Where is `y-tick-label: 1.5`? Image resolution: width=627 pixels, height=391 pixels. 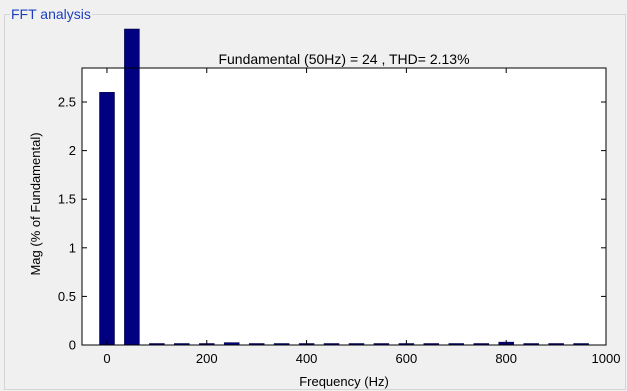
y-tick-label: 1.5 is located at coordinates (67, 199).